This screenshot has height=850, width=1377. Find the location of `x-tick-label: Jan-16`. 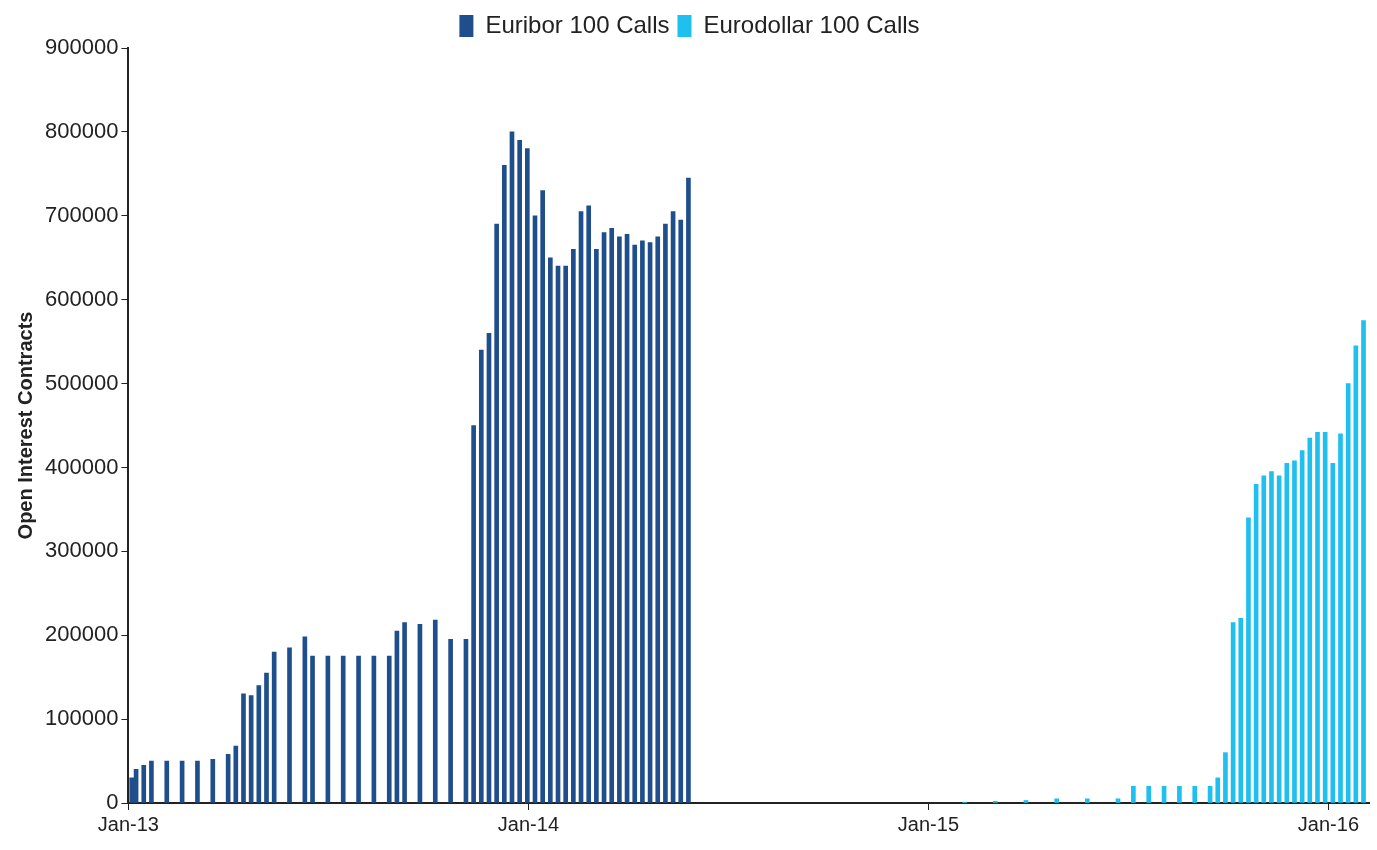

x-tick-label: Jan-16 is located at coordinates (1328, 823).